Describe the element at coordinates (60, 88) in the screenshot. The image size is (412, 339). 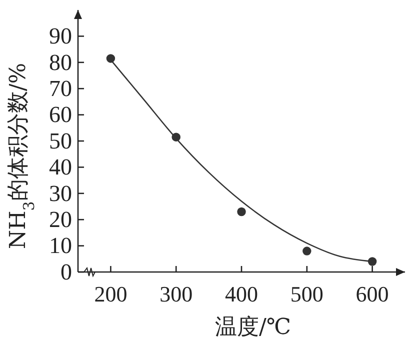
I see `y-tick-label: 70` at that location.